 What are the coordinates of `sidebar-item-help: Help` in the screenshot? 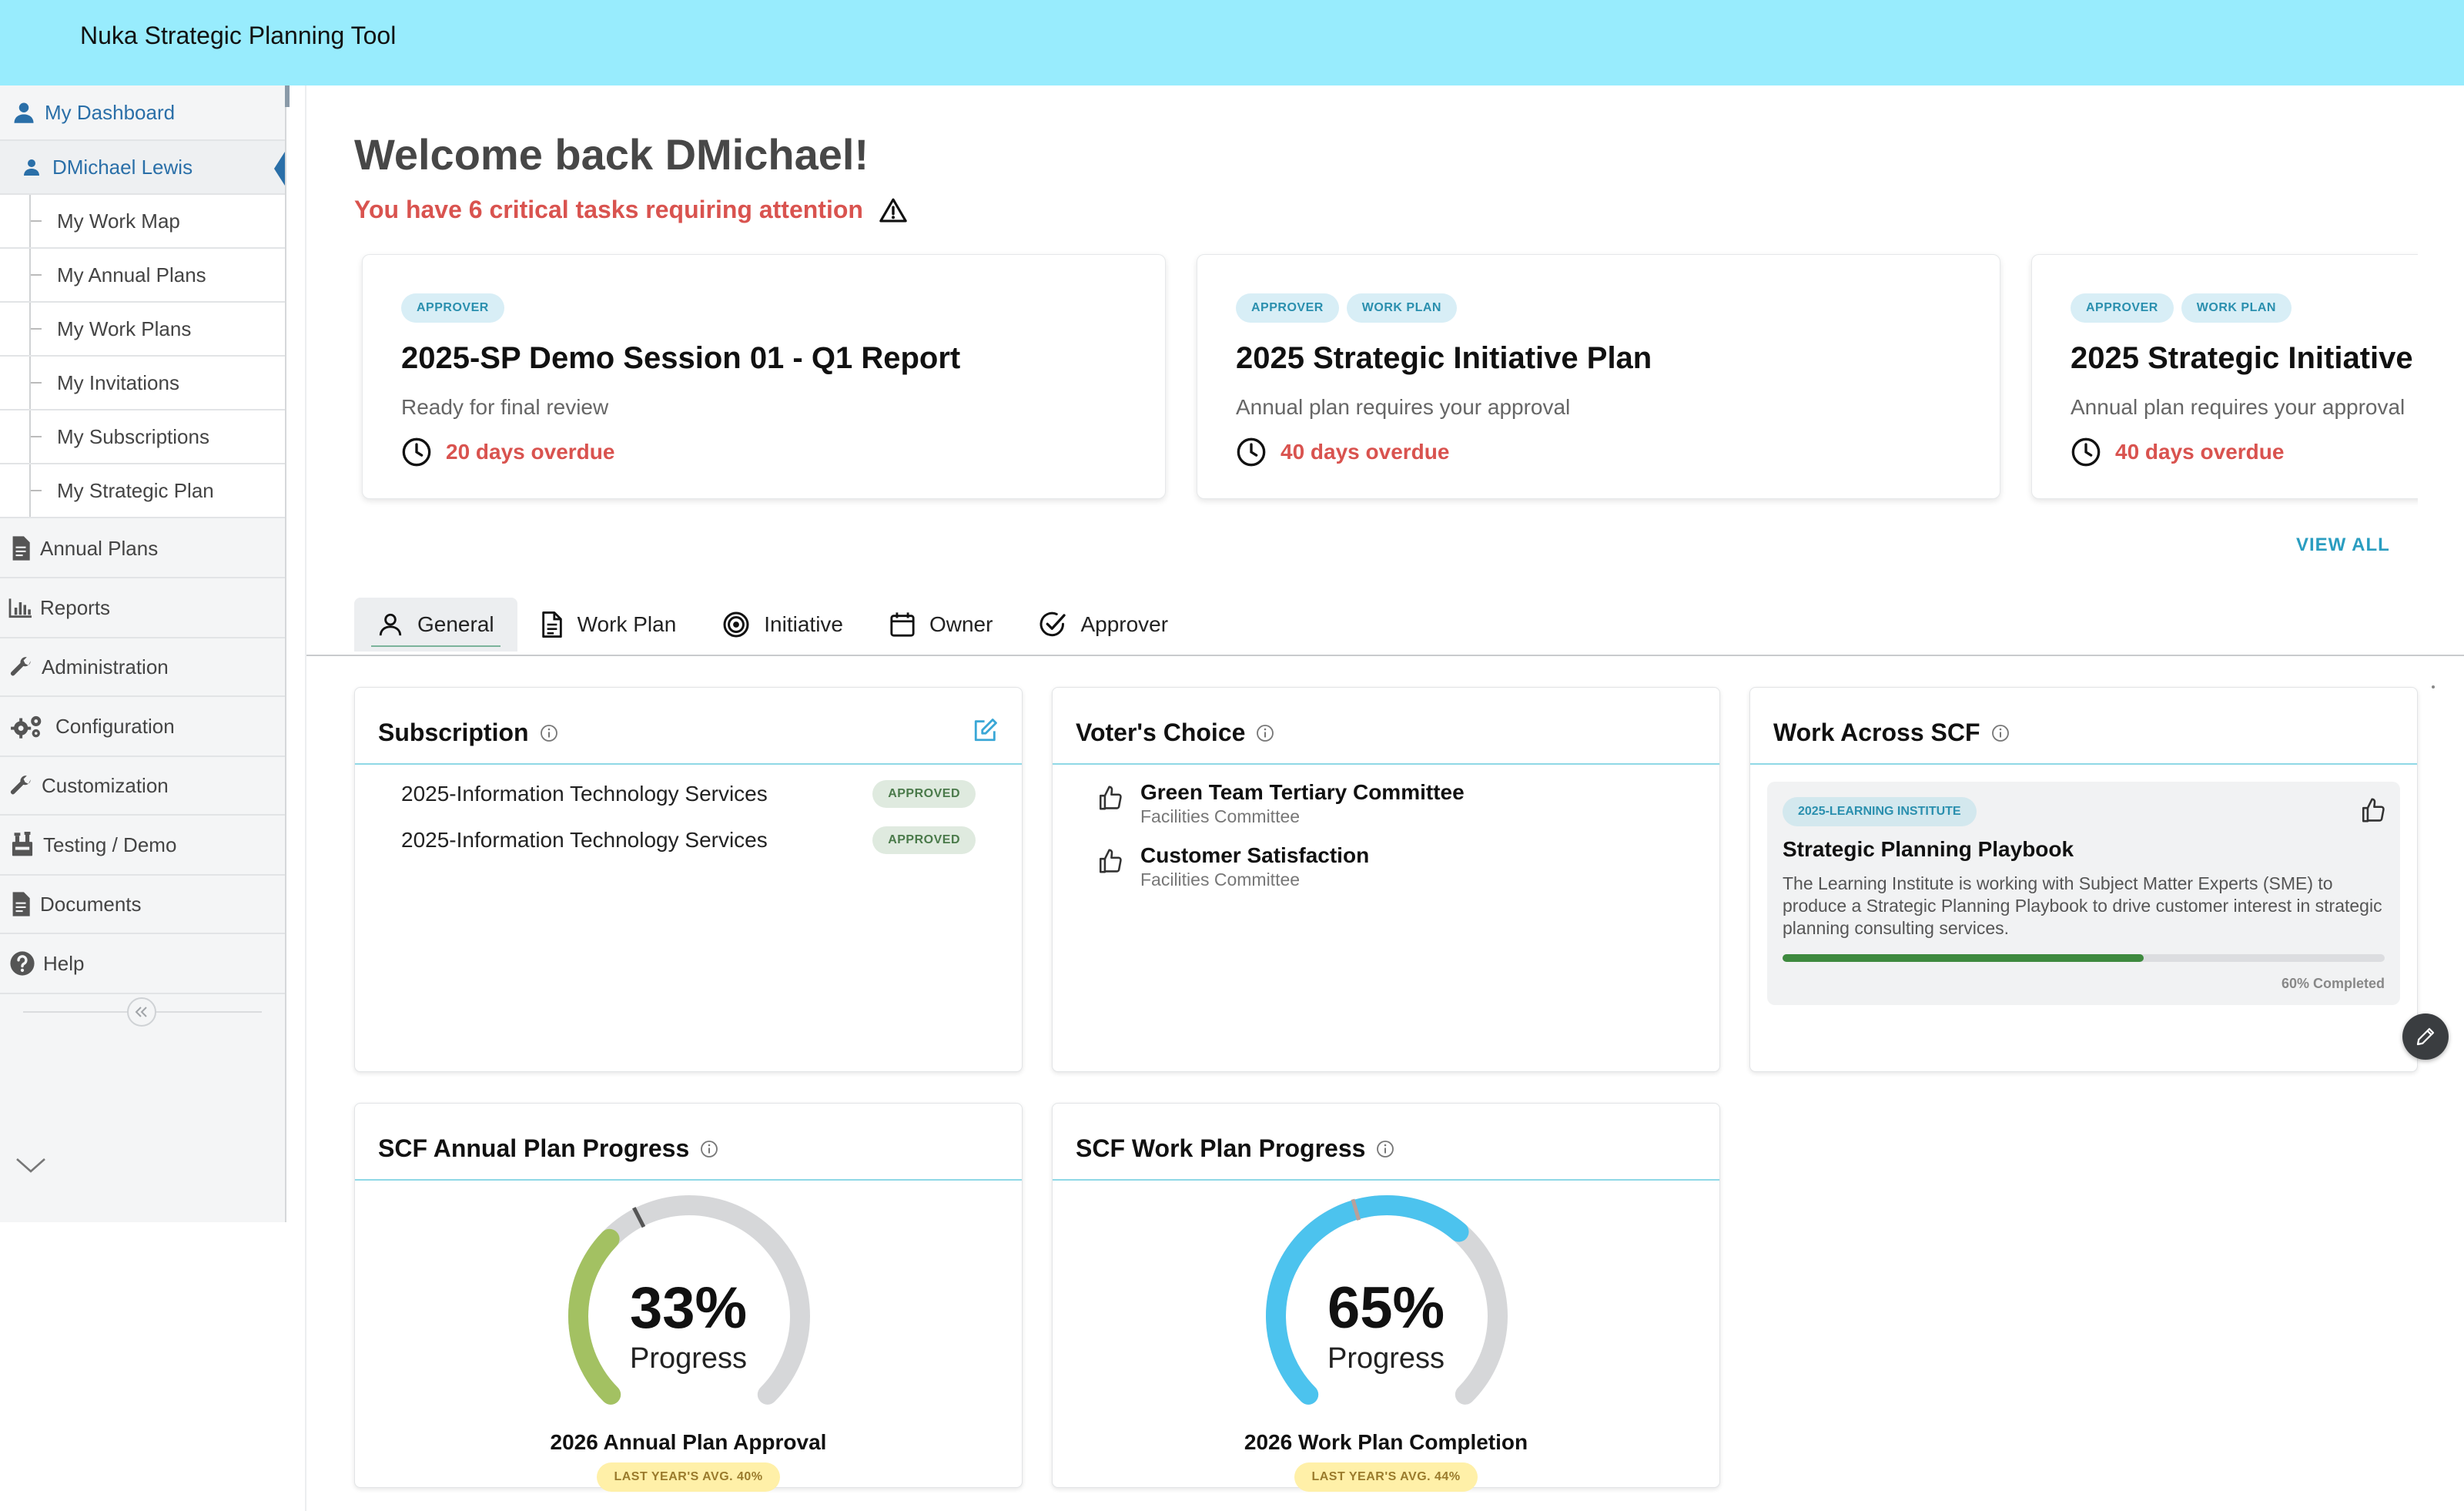 It's located at (142, 964).